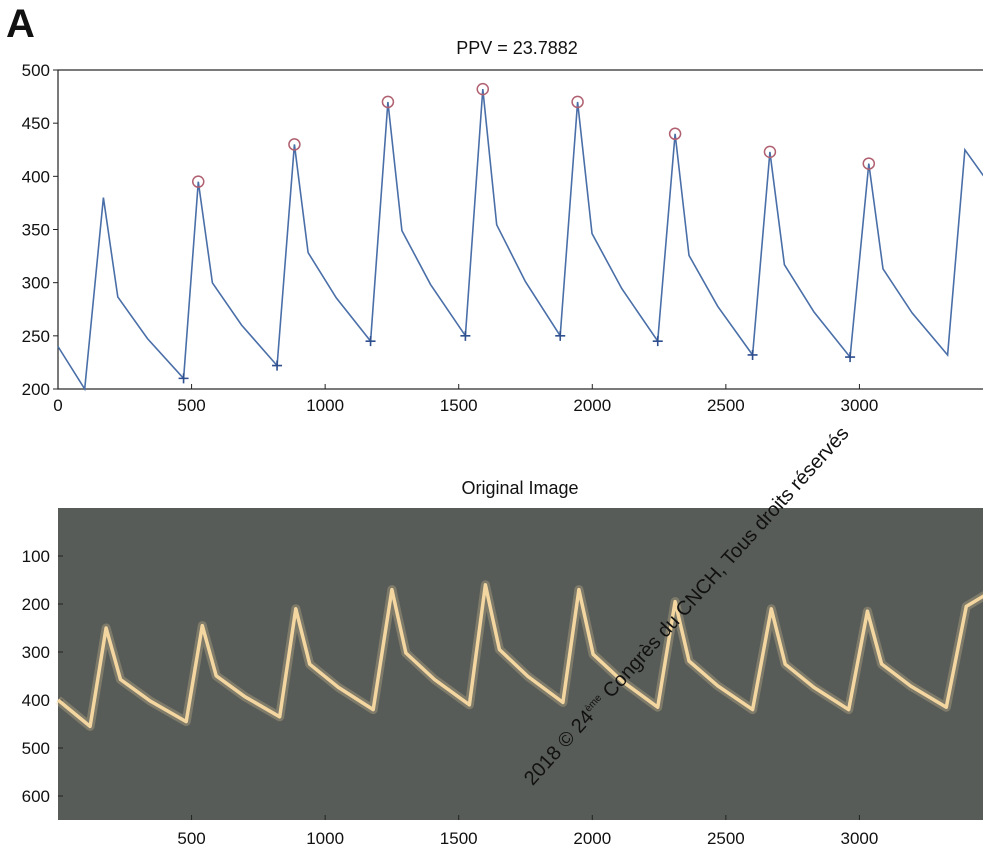 The image size is (983, 856). What do you see at coordinates (36, 700) in the screenshot?
I see `original-image-y-tick-label: 400` at bounding box center [36, 700].